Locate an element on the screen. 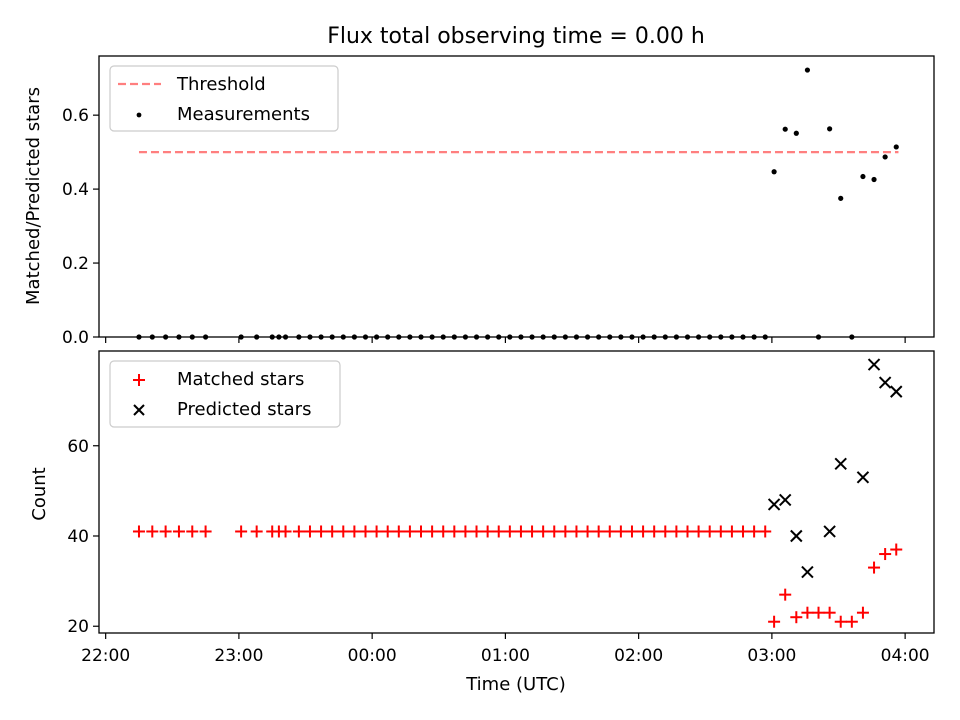 The height and width of the screenshot is (720, 960). top-y-tick-label: 0.2 is located at coordinates (75, 264).